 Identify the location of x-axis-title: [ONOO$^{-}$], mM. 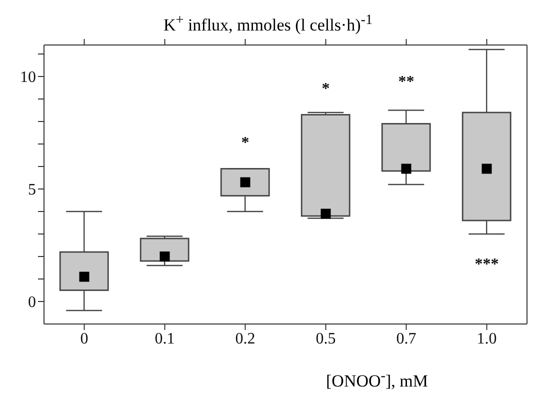
(377, 380).